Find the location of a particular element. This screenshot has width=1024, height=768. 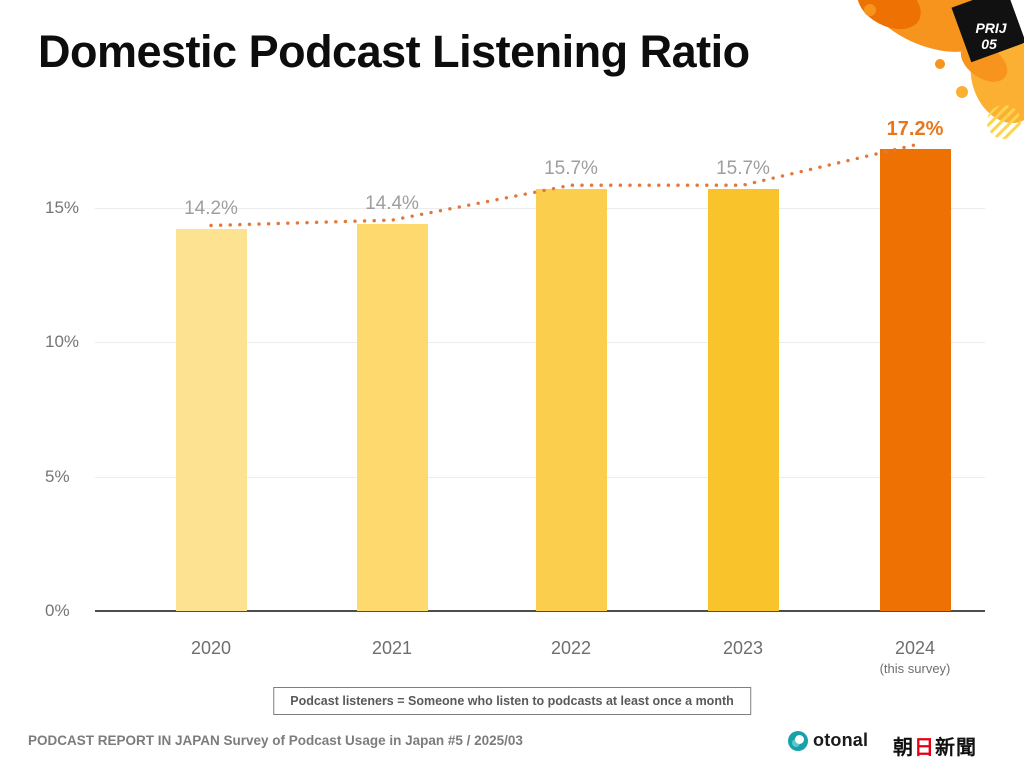

bar-2024 is located at coordinates (915, 379).